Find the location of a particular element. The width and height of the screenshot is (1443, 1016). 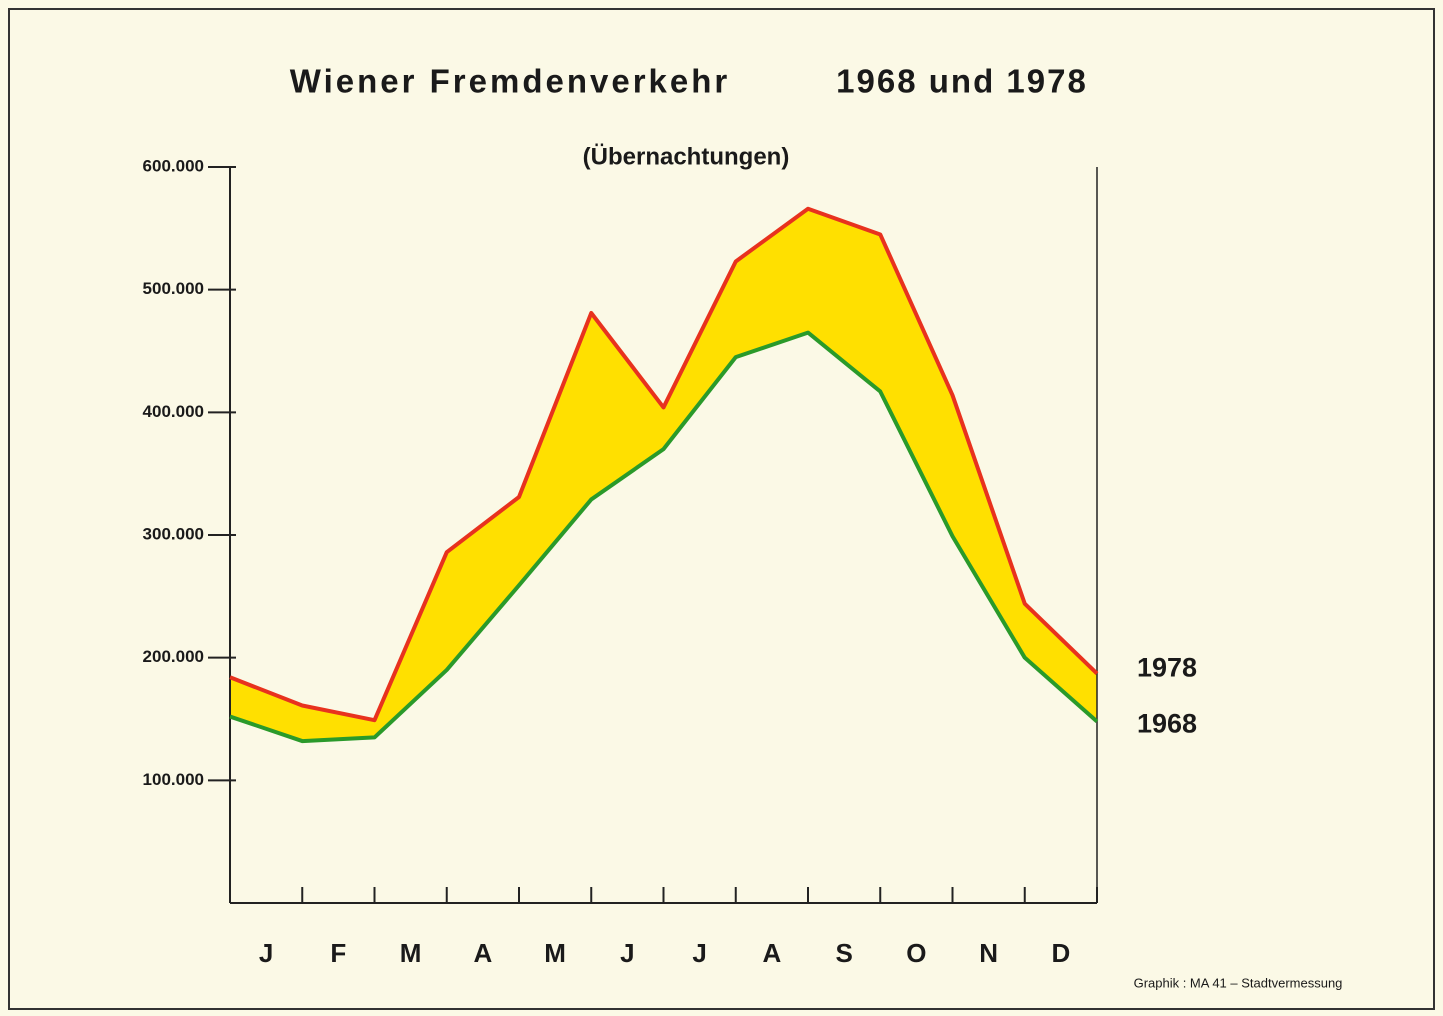

y-tick-label: 100.000 is located at coordinates (173, 779).